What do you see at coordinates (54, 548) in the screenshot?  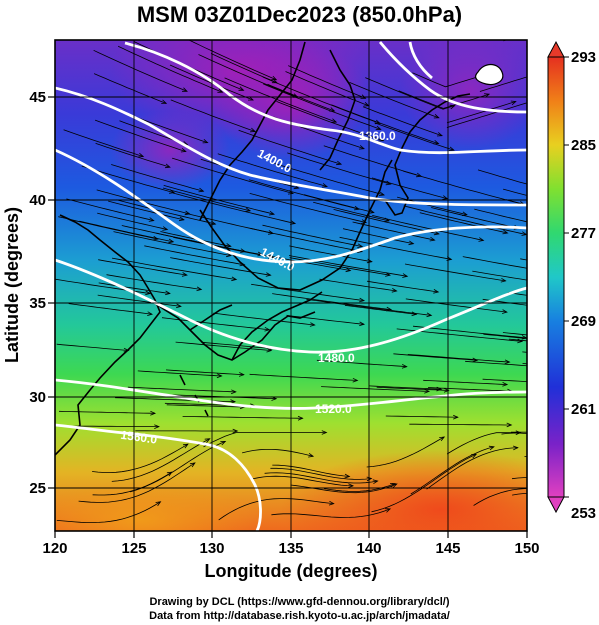 I see `x-tick-label: 120` at bounding box center [54, 548].